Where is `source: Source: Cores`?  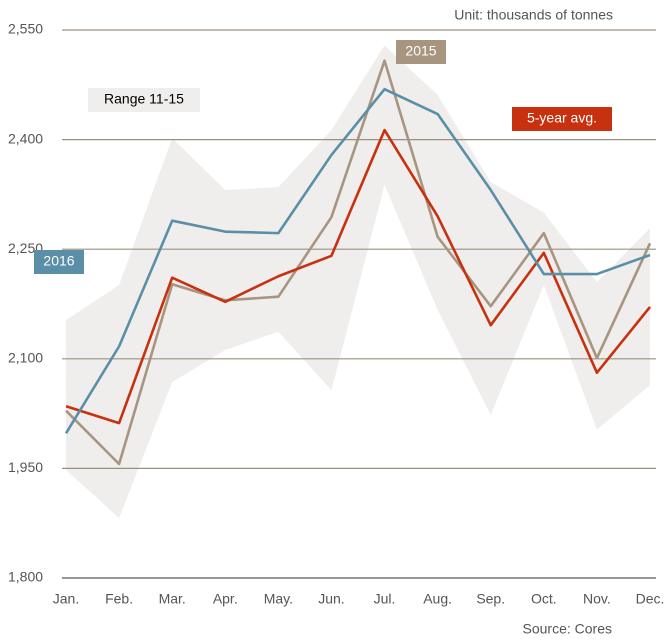
source: Source: Cores is located at coordinates (567, 629).